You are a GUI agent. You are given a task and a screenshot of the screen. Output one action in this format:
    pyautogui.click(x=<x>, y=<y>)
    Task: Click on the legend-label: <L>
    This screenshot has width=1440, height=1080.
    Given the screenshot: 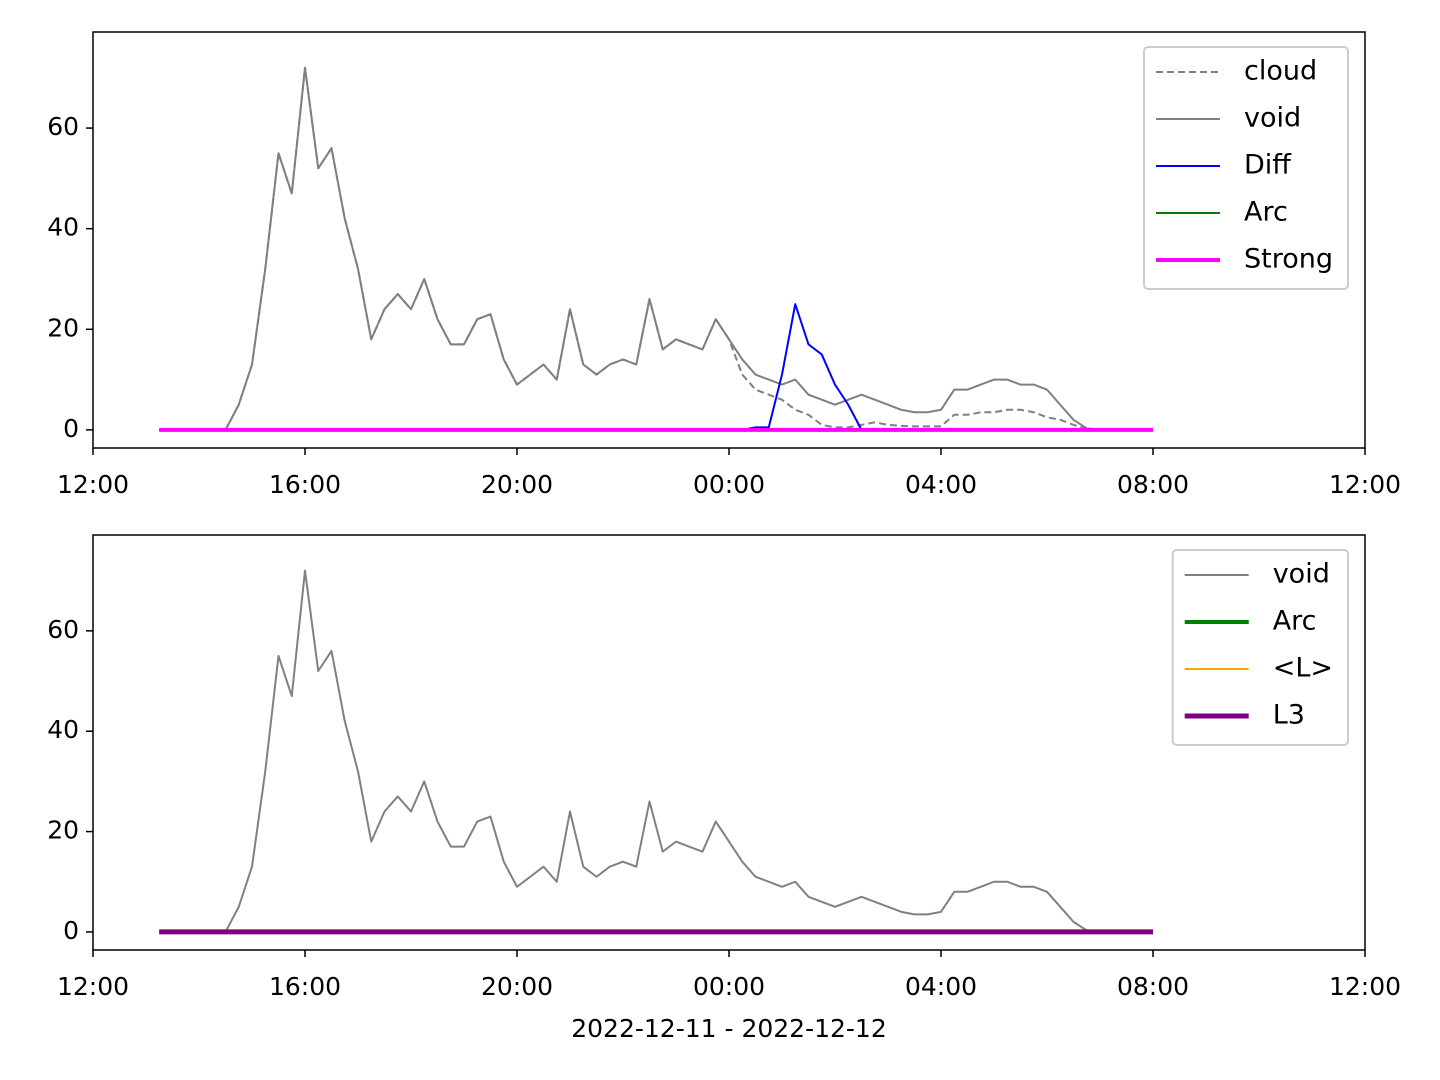 What is the action you would take?
    pyautogui.click(x=1303, y=668)
    